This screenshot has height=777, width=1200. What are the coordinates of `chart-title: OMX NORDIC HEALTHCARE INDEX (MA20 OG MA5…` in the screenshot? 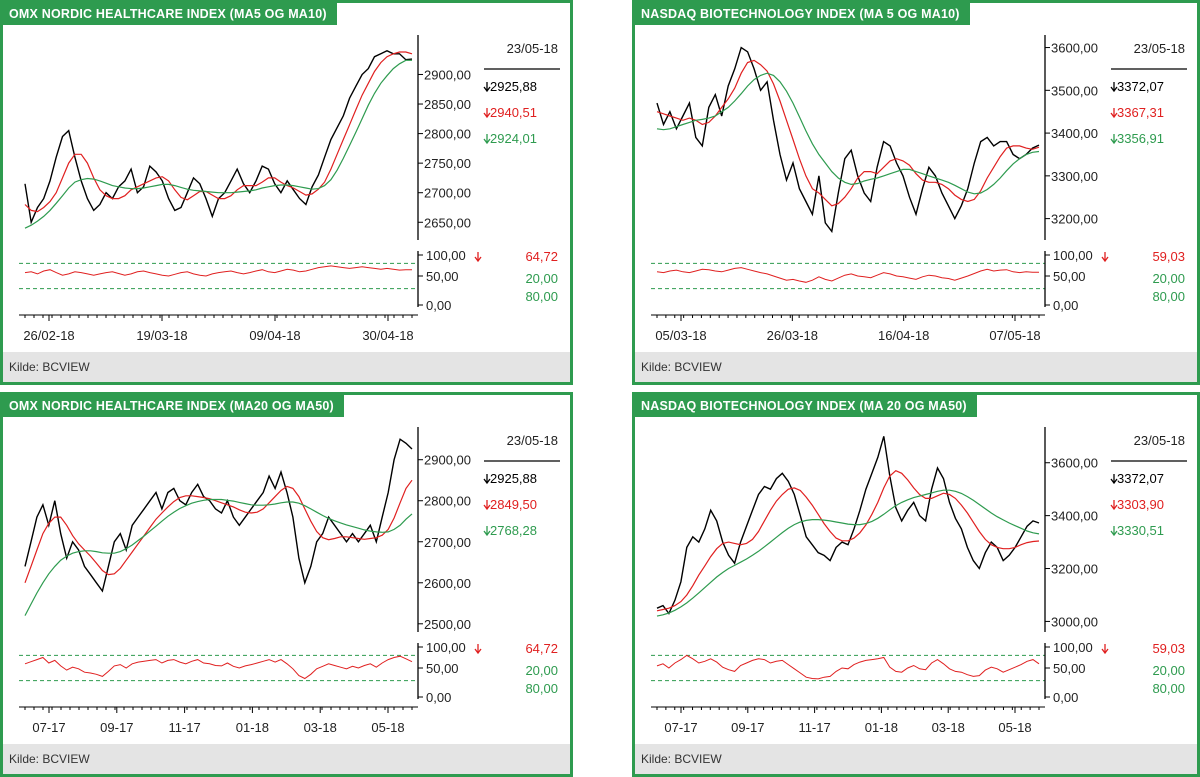 It's located at (173, 406).